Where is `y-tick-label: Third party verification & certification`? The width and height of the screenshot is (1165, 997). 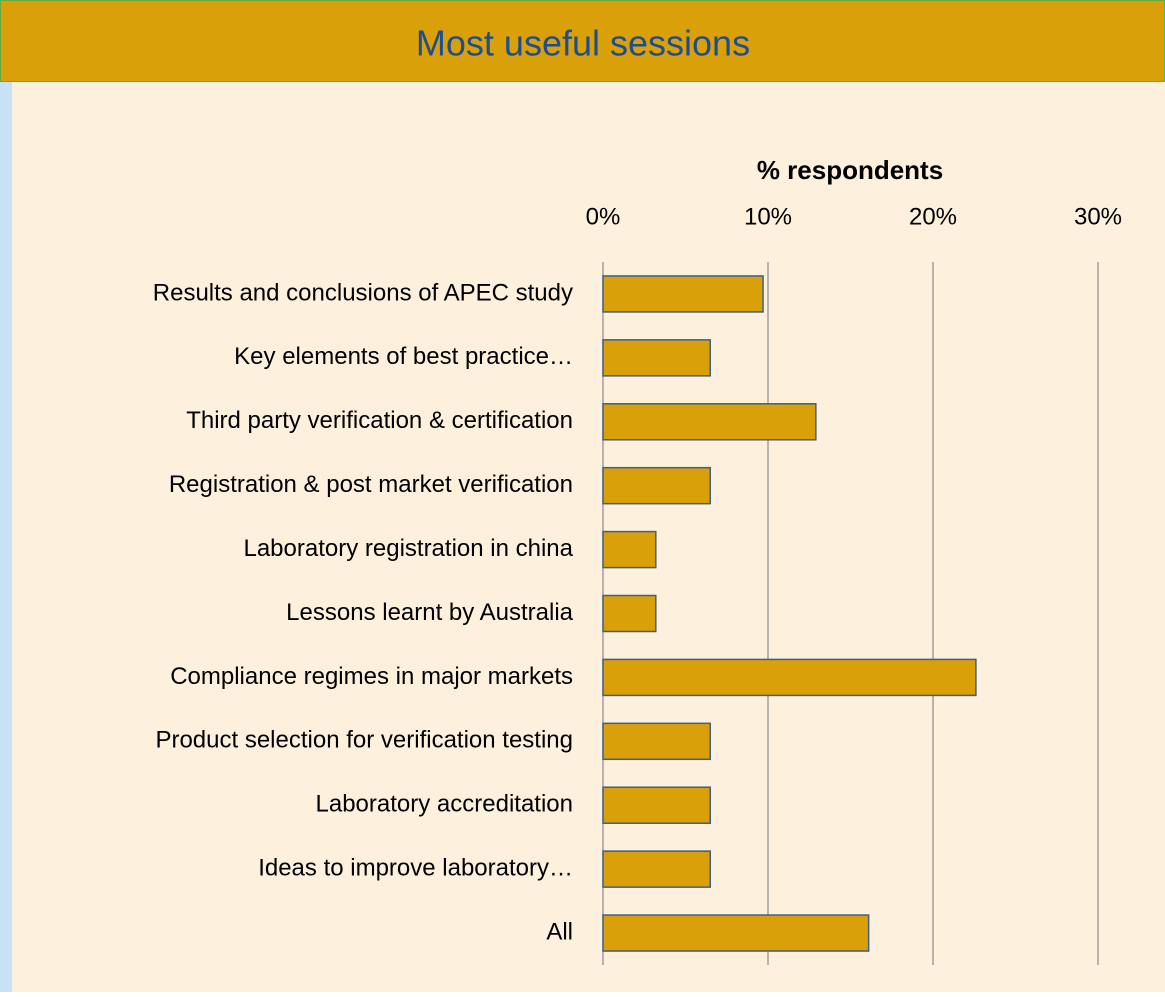
y-tick-label: Third party verification & certification is located at coordinates (379, 420).